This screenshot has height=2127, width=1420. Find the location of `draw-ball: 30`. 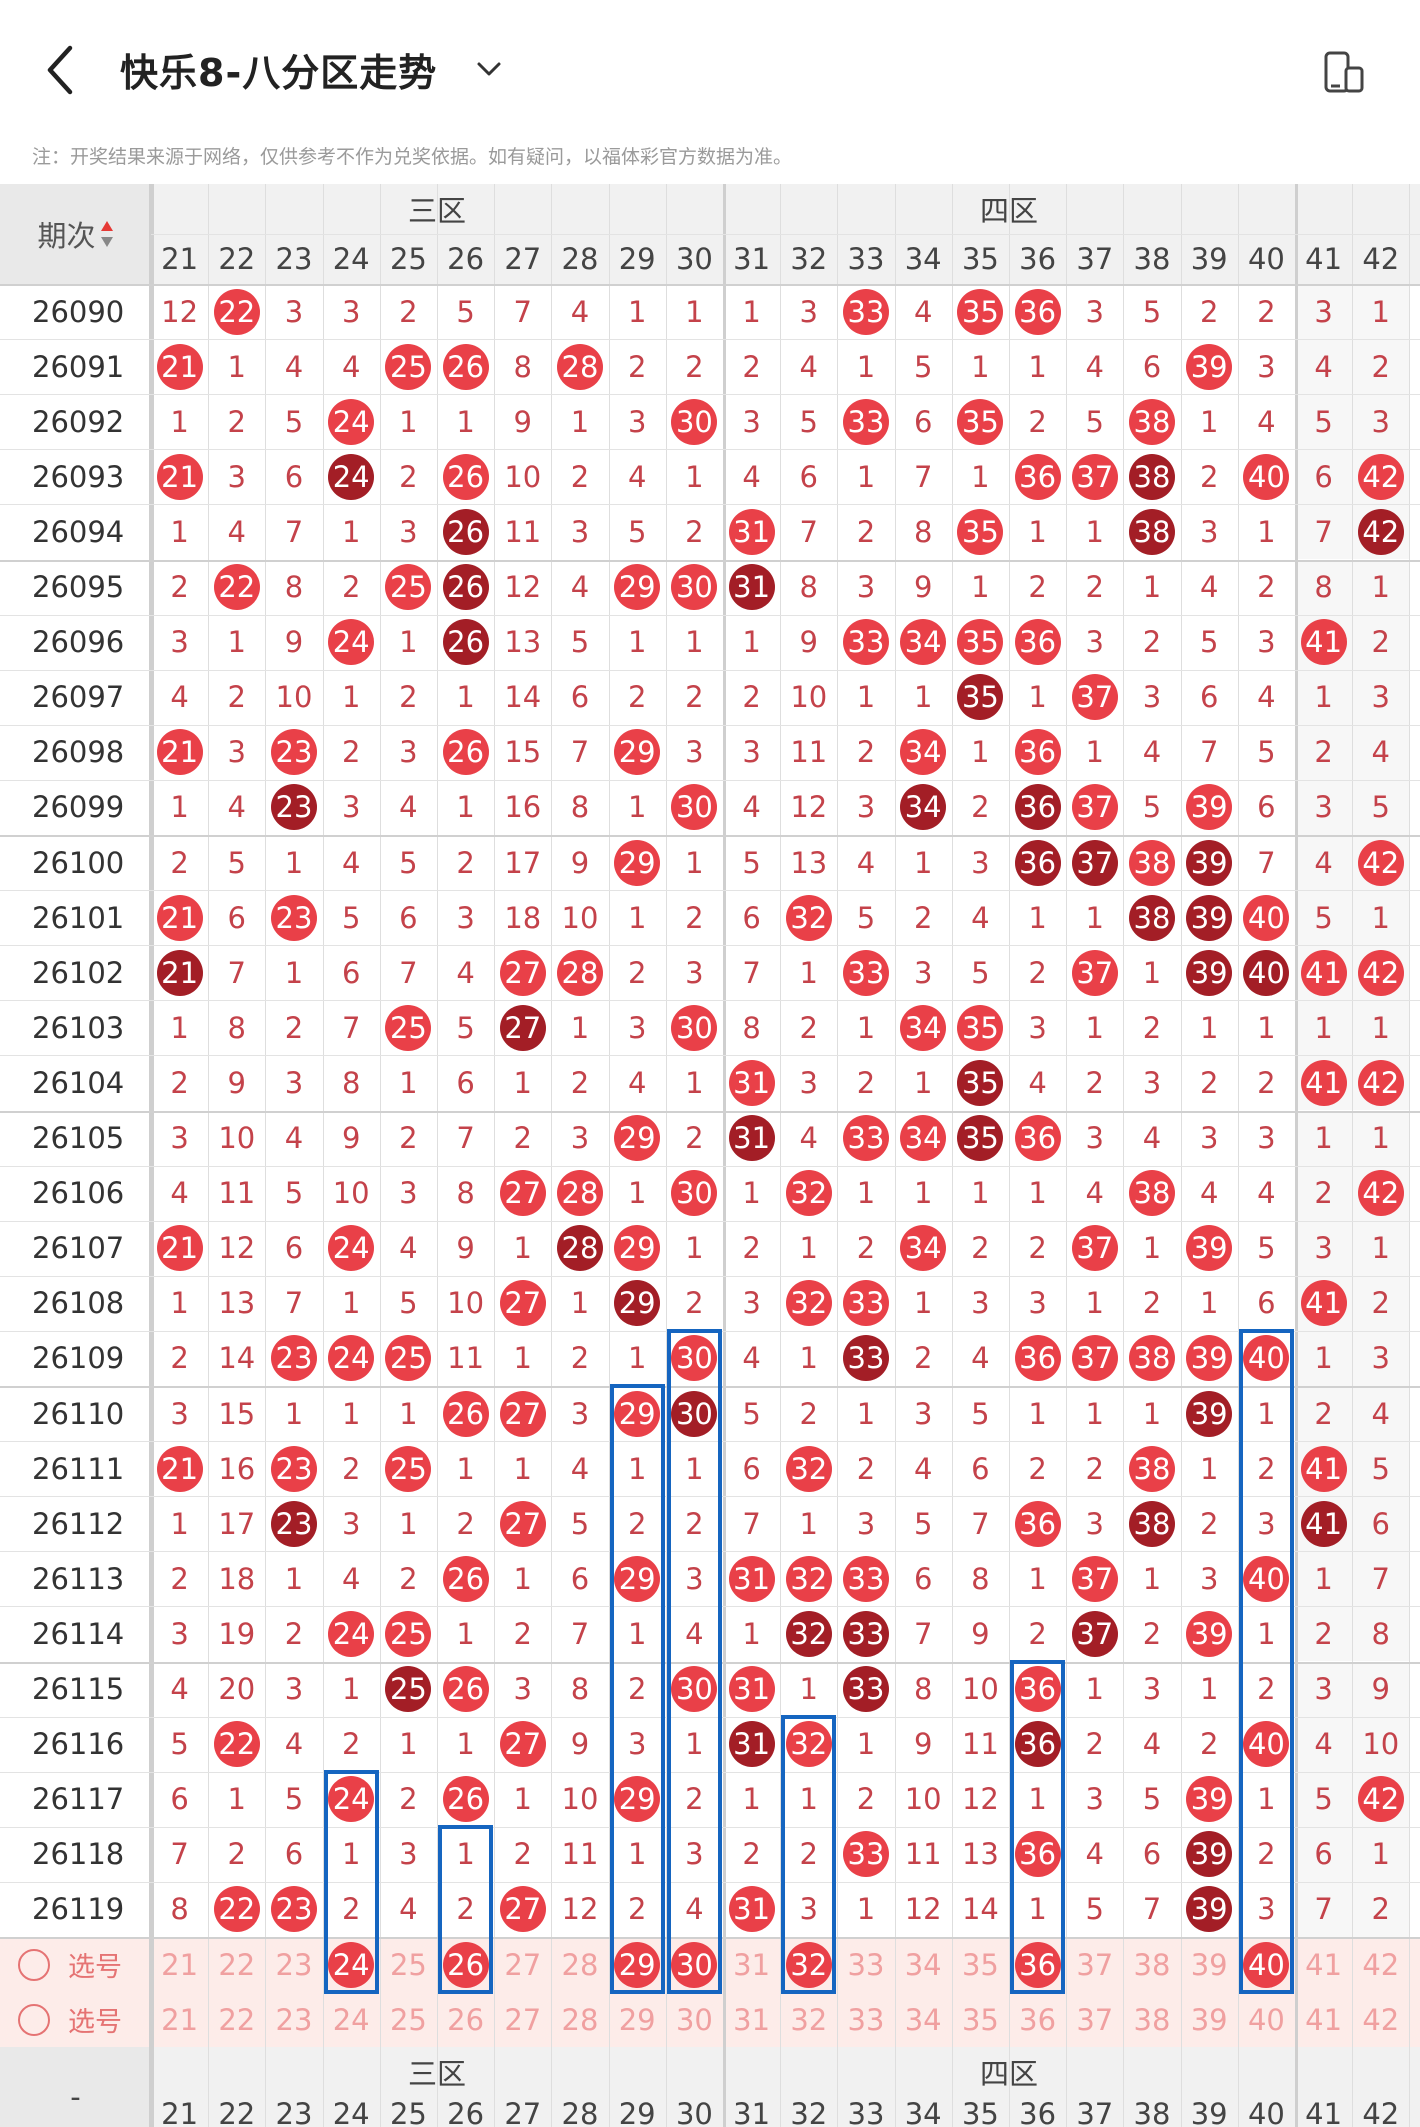

draw-ball: 30 is located at coordinates (694, 587).